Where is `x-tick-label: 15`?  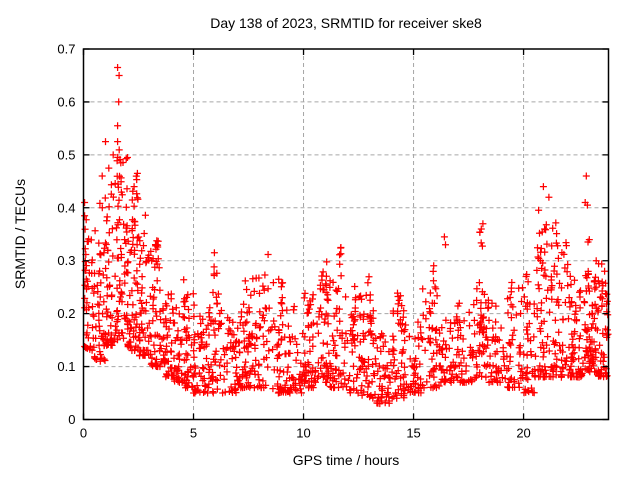 x-tick-label: 15 is located at coordinates (413, 433).